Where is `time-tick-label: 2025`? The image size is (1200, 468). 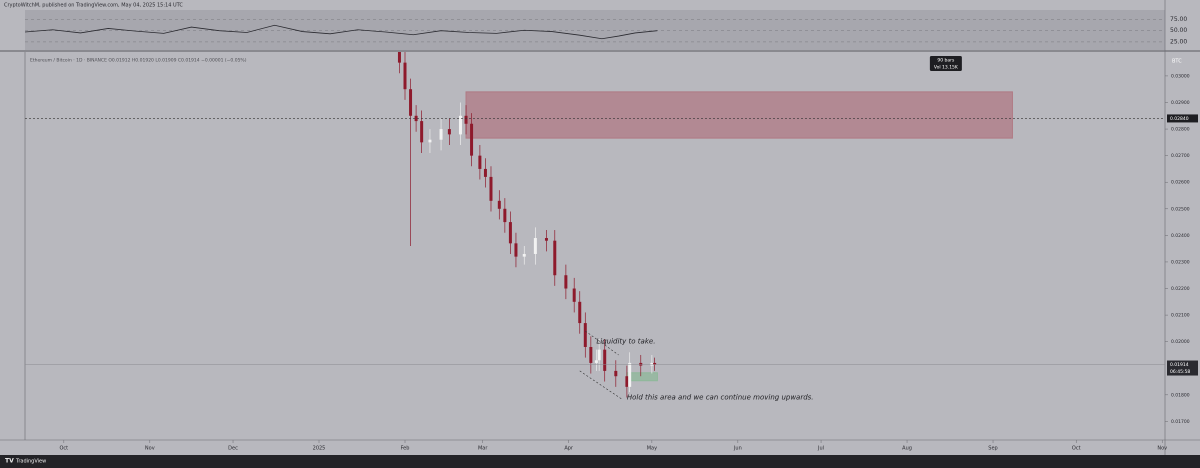 time-tick-label: 2025 is located at coordinates (319, 449).